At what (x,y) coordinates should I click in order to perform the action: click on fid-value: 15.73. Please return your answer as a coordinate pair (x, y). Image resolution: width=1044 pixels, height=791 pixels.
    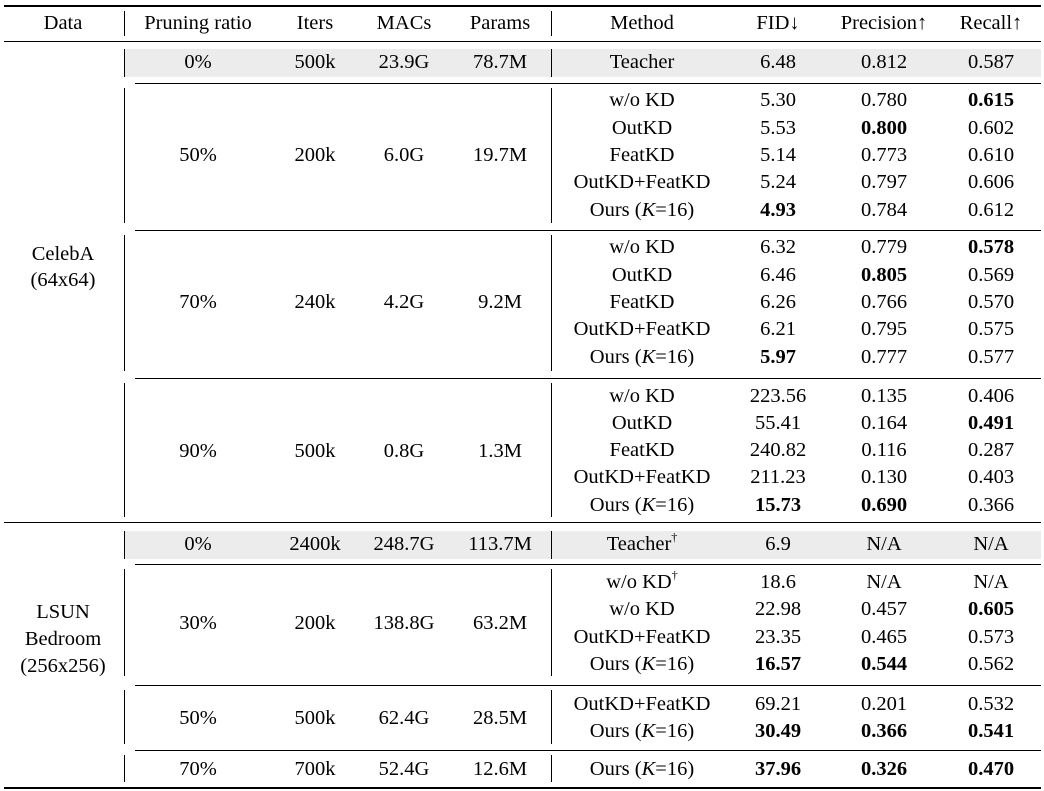
    Looking at the image, I should click on (778, 504).